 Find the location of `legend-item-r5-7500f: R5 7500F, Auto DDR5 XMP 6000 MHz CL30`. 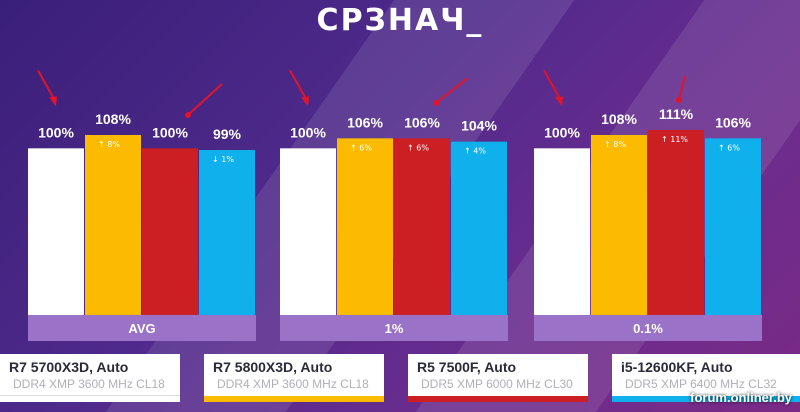

legend-item-r5-7500f: R5 7500F, Auto DDR5 XMP 6000 MHz CL30 is located at coordinates (498, 378).